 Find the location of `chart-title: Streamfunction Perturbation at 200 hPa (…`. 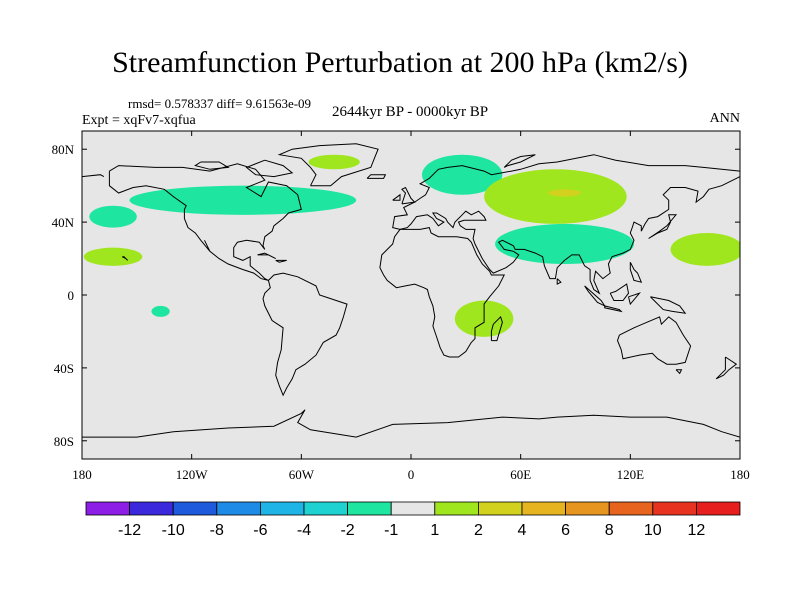

chart-title: Streamfunction Perturbation at 200 hPa (… is located at coordinates (400, 62).